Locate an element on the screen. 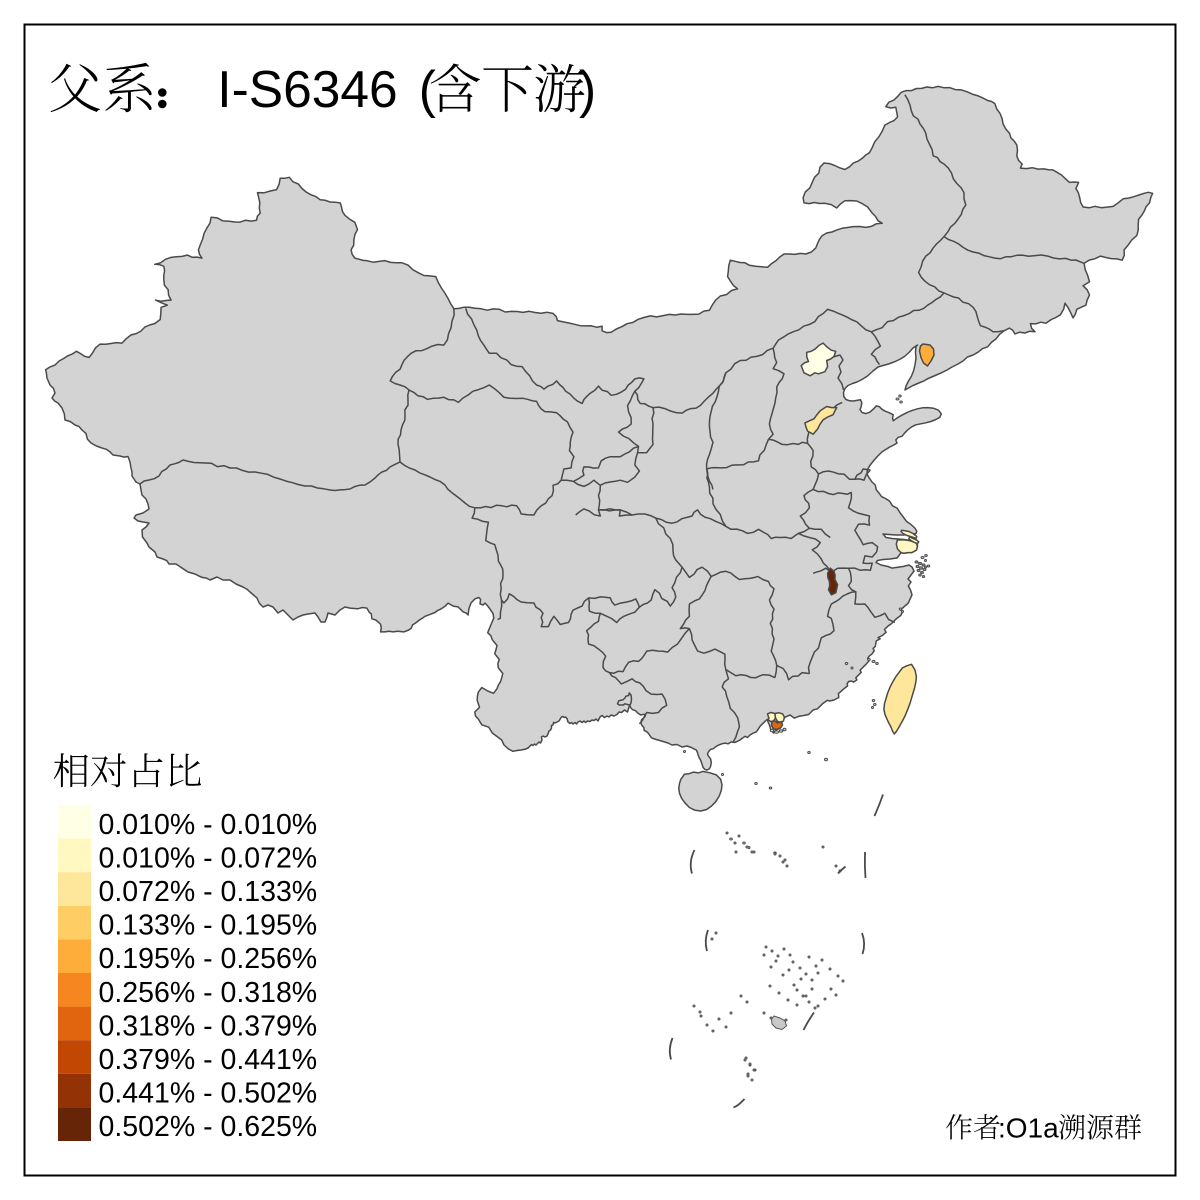 The height and width of the screenshot is (1200, 1200). svg-text: 0.072% - 0.133% is located at coordinates (208, 892).